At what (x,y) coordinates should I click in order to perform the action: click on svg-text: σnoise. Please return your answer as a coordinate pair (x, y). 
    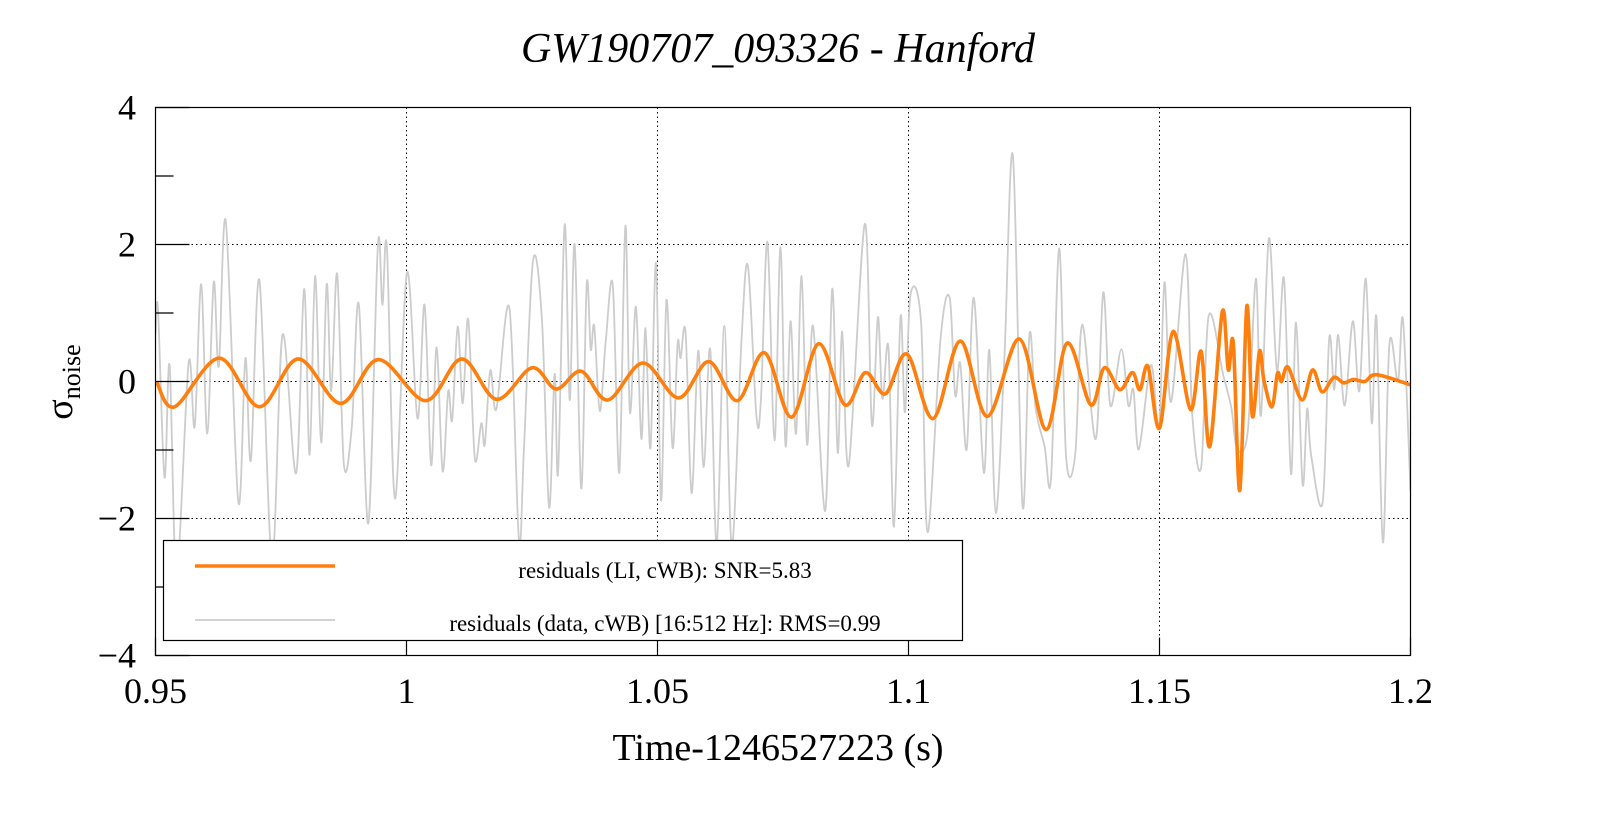
    Looking at the image, I should click on (62, 381).